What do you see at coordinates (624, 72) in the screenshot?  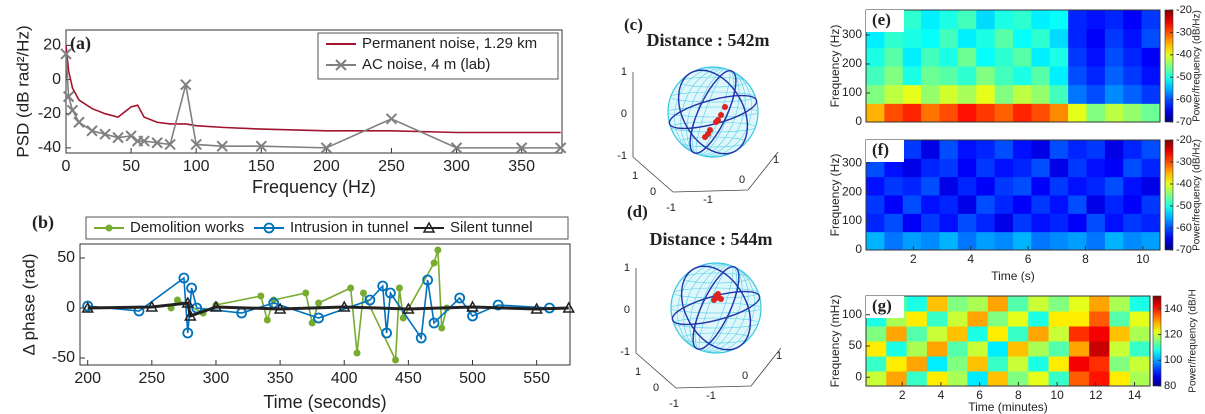 I see `z-tick-label: 1` at bounding box center [624, 72].